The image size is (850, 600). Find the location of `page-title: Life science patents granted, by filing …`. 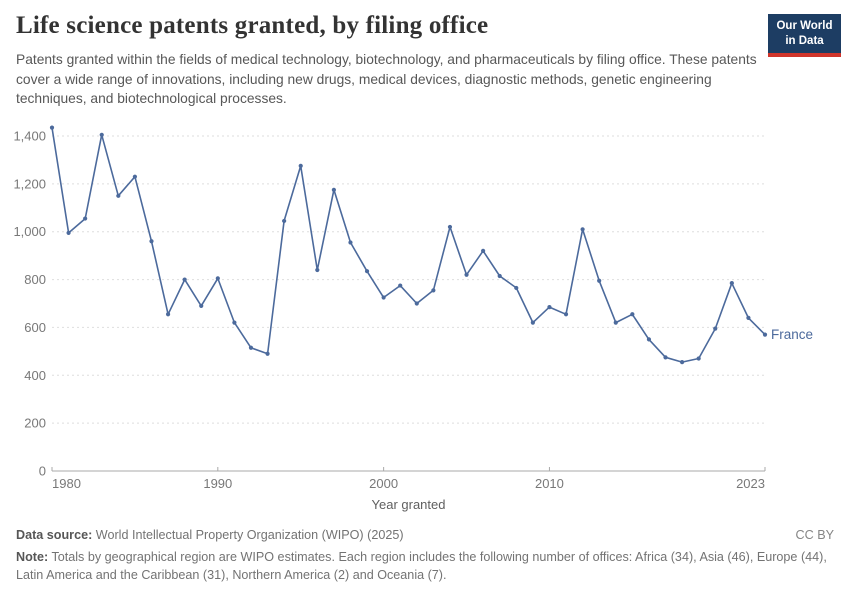

page-title: Life science patents granted, by filing … is located at coordinates (252, 25).